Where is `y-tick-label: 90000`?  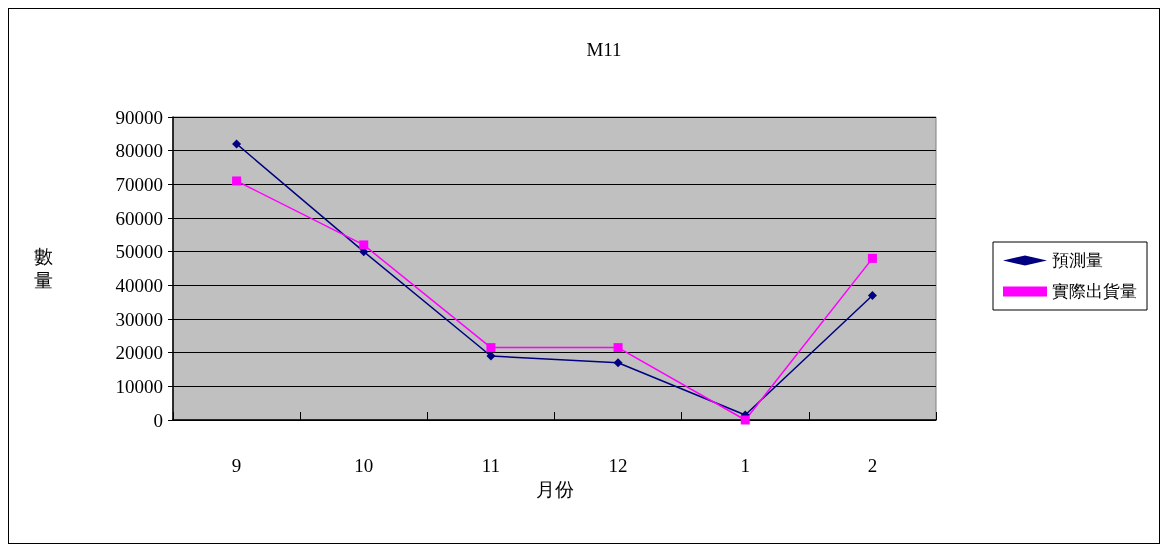
y-tick-label: 90000 is located at coordinates (139, 117).